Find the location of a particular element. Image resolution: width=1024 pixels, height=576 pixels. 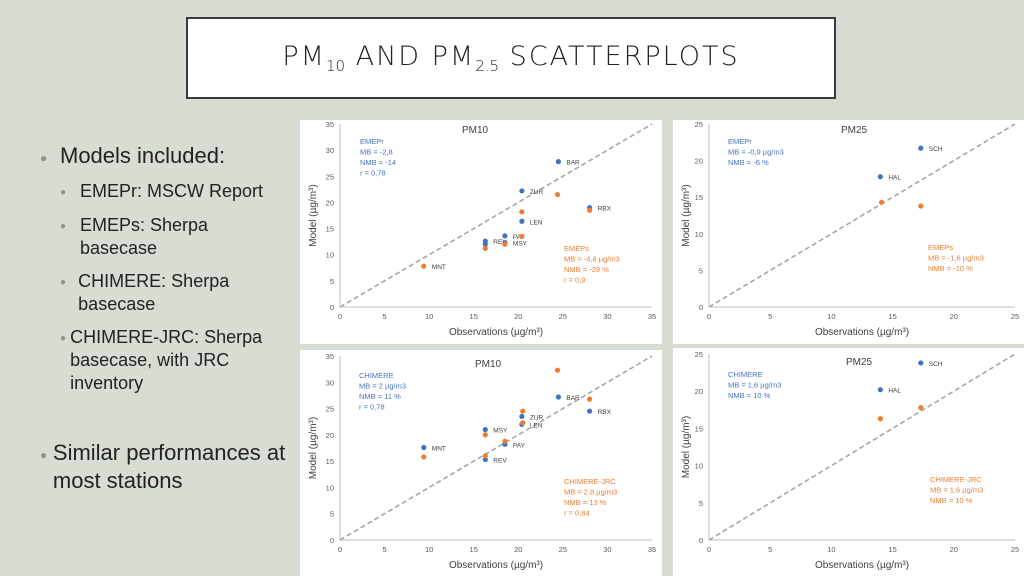

stats-text: NMB = -6 % is located at coordinates (748, 162).